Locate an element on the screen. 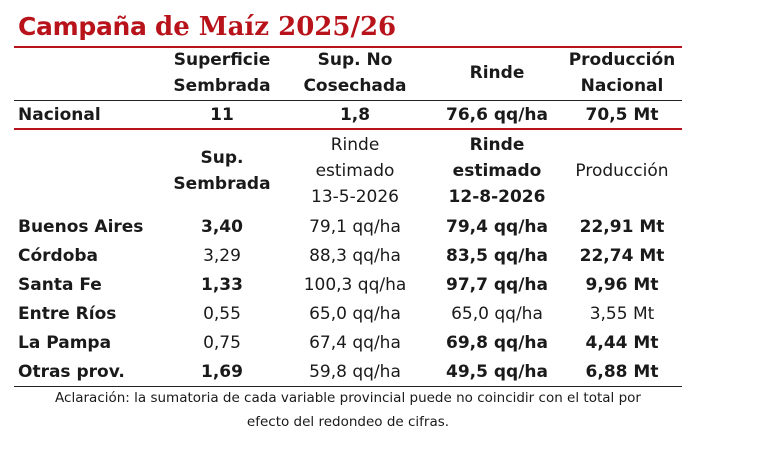 This screenshot has width=770, height=453. header-rinde-new-line3: 12-8-2026 is located at coordinates (497, 197).